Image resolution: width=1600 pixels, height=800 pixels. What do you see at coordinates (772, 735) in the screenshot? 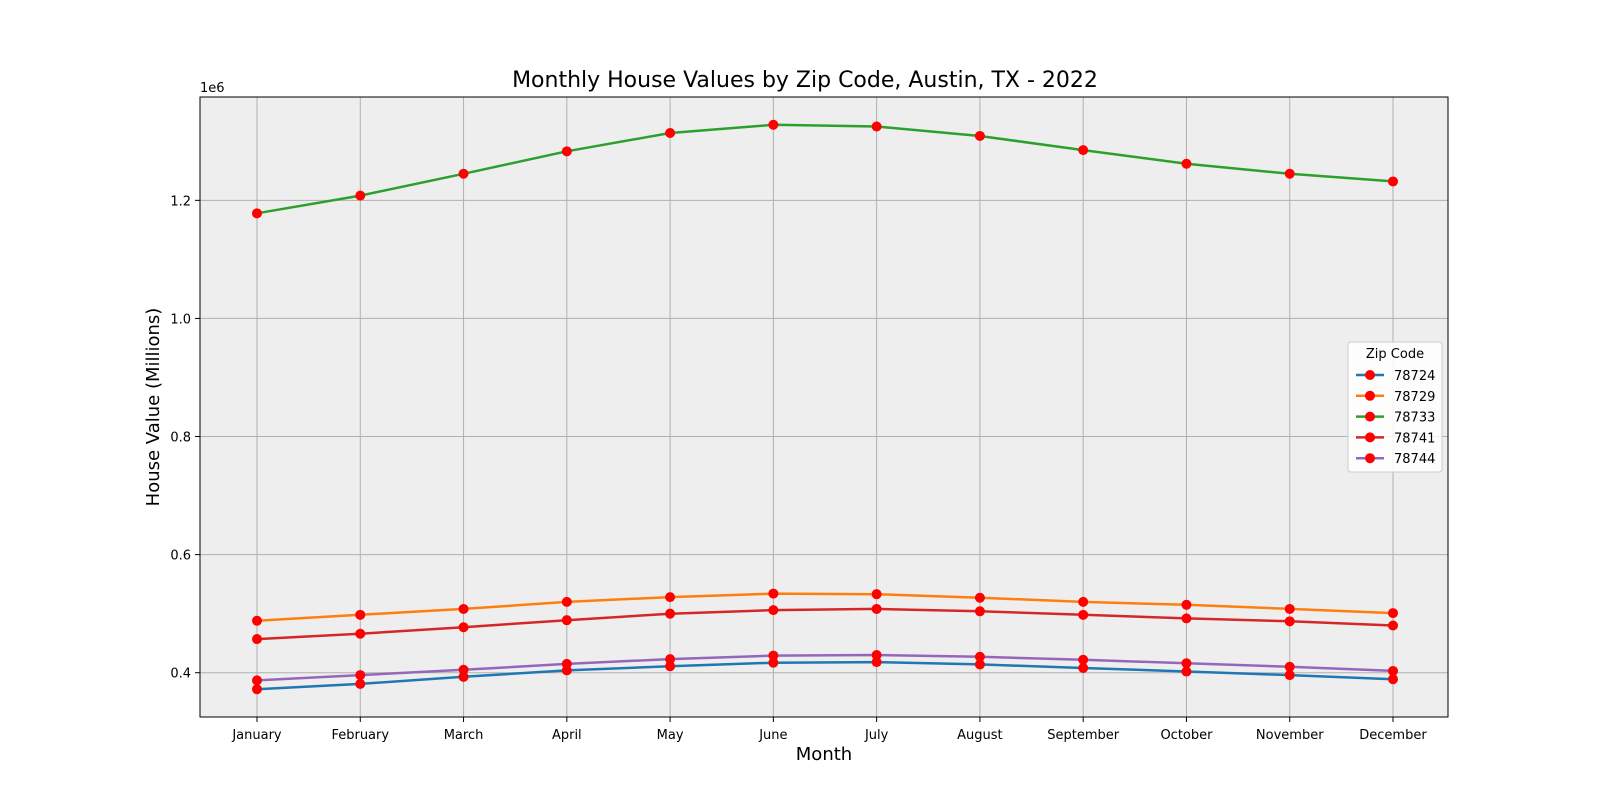
I see `x-tick-label: June` at bounding box center [772, 735].